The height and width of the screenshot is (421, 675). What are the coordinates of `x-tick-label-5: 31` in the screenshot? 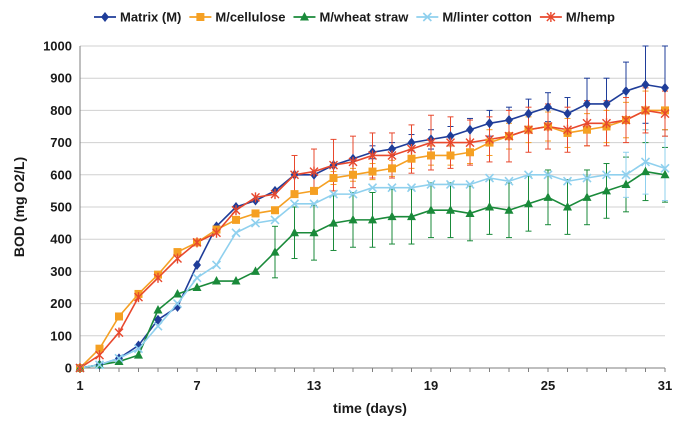 It's located at (665, 385).